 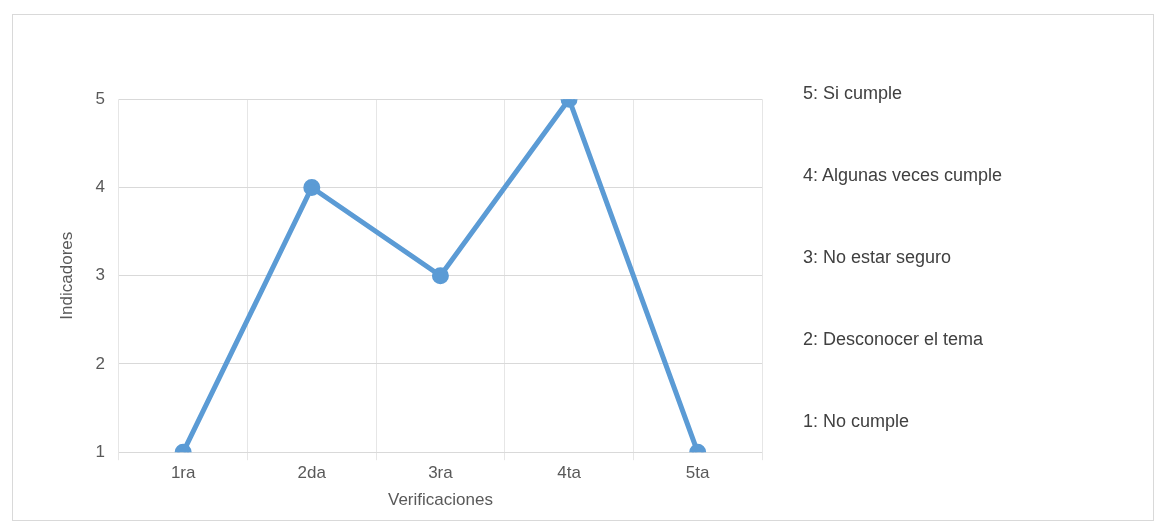 What do you see at coordinates (100, 363) in the screenshot?
I see `y-tick-label: 2` at bounding box center [100, 363].